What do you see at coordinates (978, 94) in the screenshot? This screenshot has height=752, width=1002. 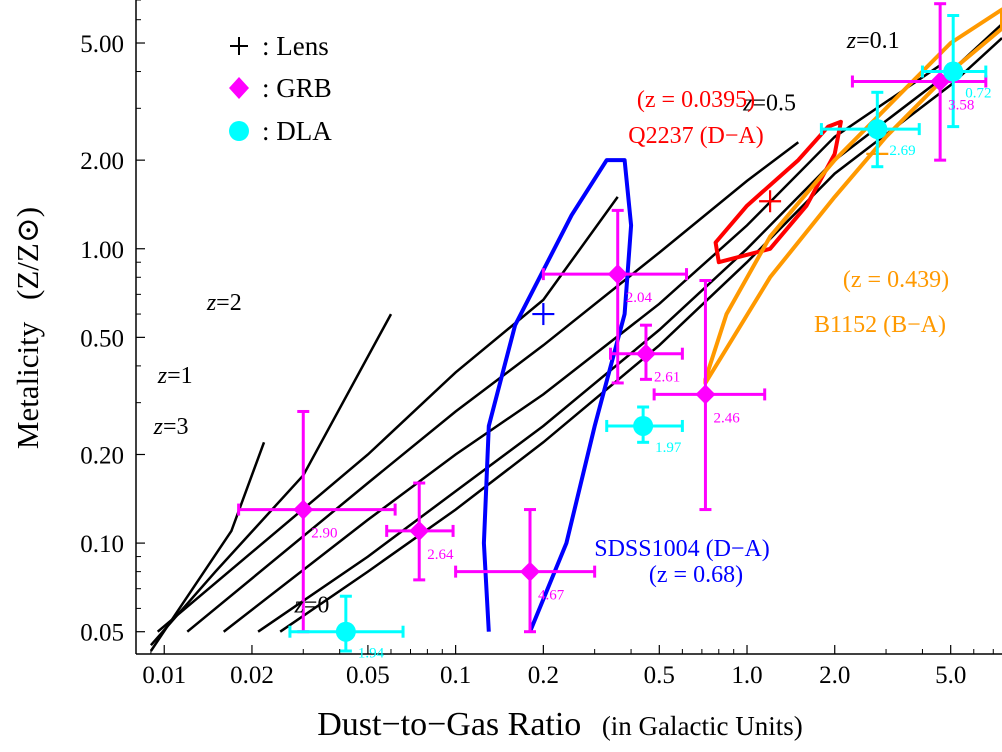 I see `dla-point-label: 0.72` at bounding box center [978, 94].